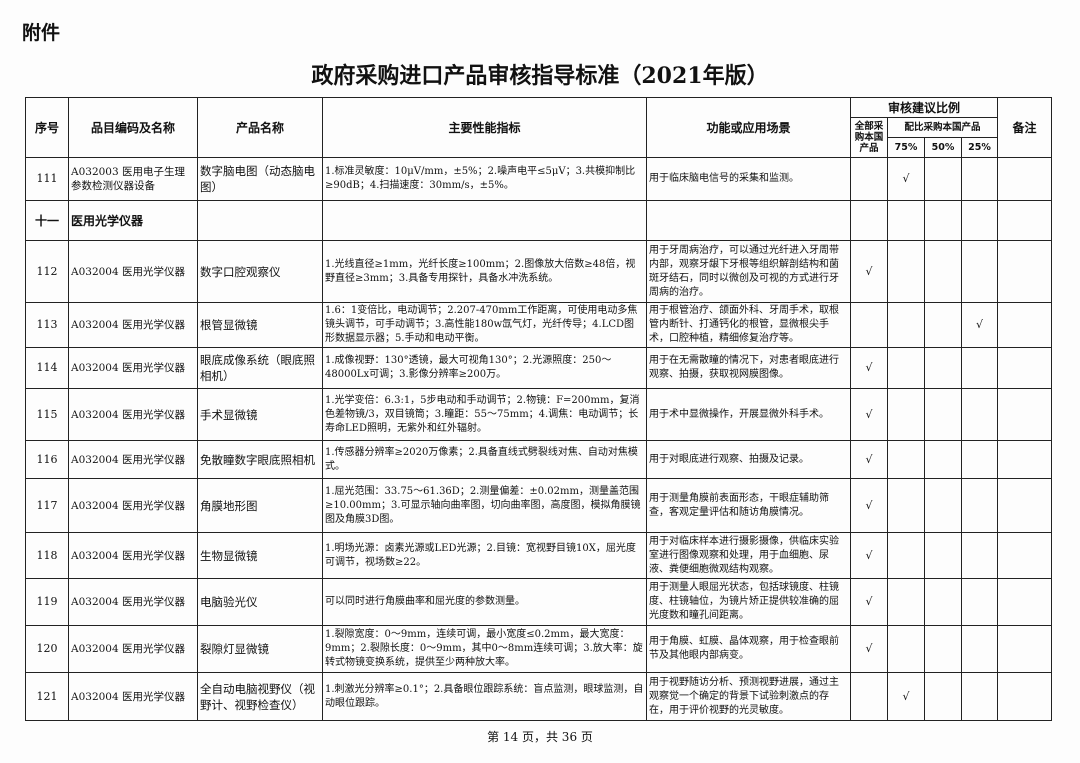 The height and width of the screenshot is (763, 1080). Describe the element at coordinates (869, 137) in the screenshot. I see `header-all-domestic: 全部采购本国产品` at that location.